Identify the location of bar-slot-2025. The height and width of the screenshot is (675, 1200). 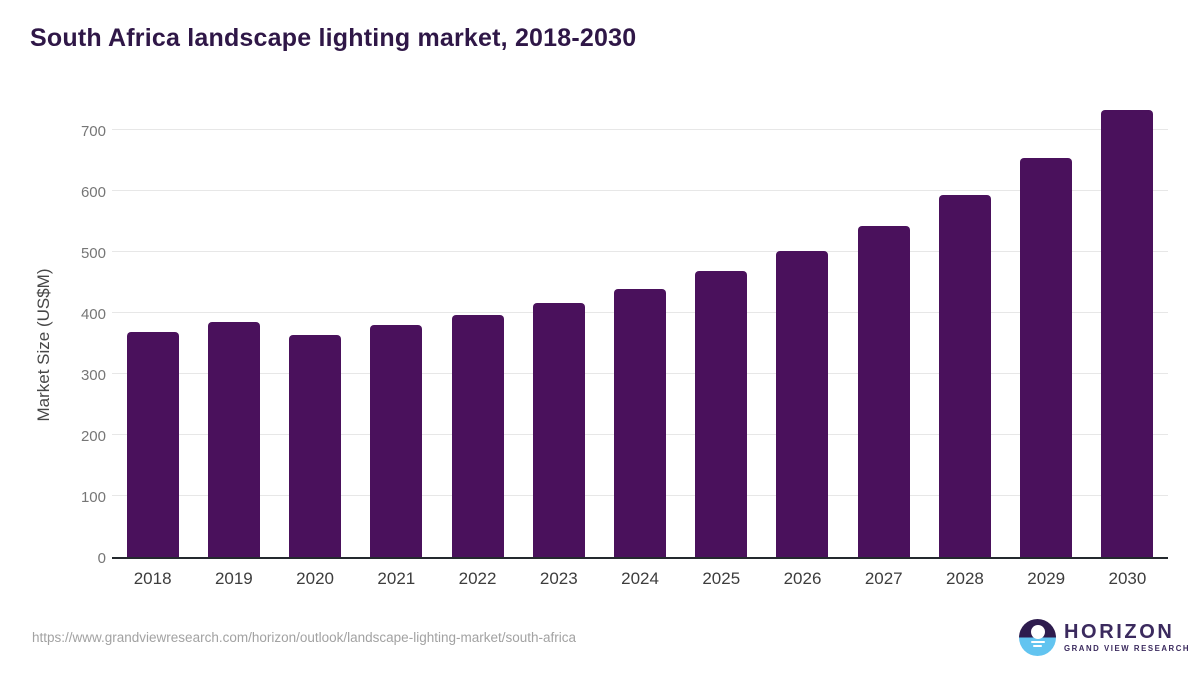
(721, 343).